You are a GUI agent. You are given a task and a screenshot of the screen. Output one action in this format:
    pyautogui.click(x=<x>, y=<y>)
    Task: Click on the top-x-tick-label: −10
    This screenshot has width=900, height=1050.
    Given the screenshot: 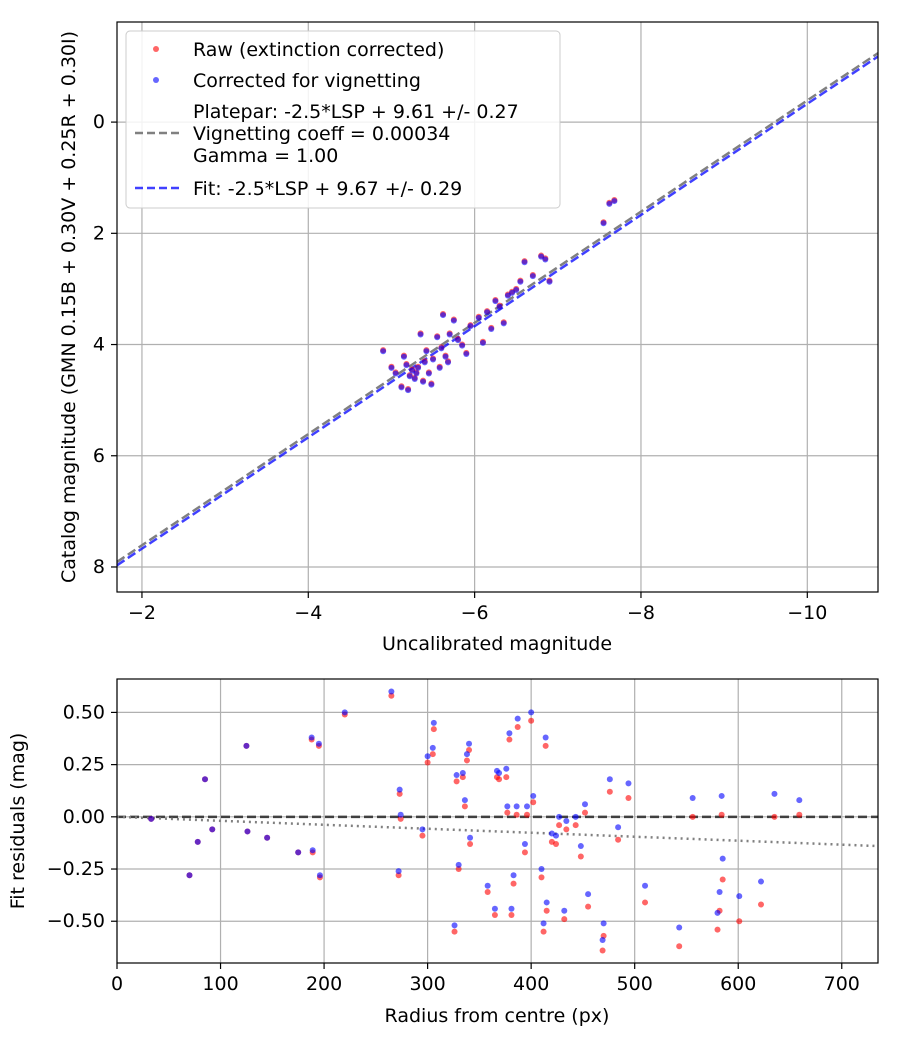 What is the action you would take?
    pyautogui.click(x=807, y=613)
    